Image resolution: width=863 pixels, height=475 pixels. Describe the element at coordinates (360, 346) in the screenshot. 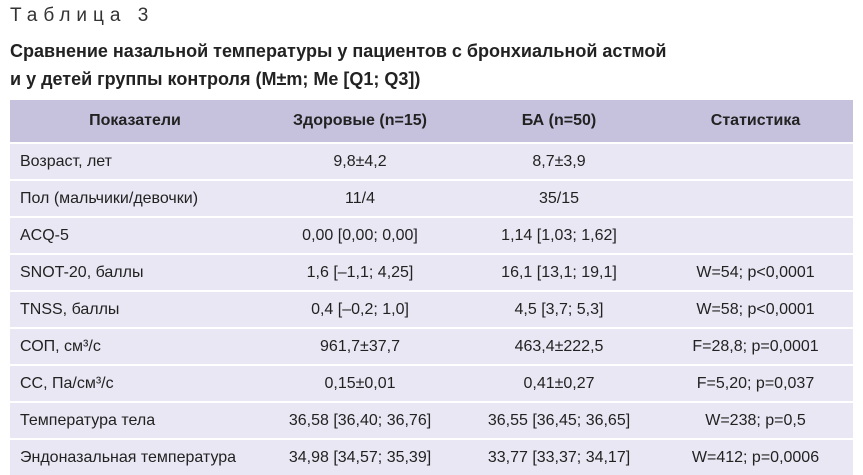

I see `table-cell: 961,7±37,7` at that location.